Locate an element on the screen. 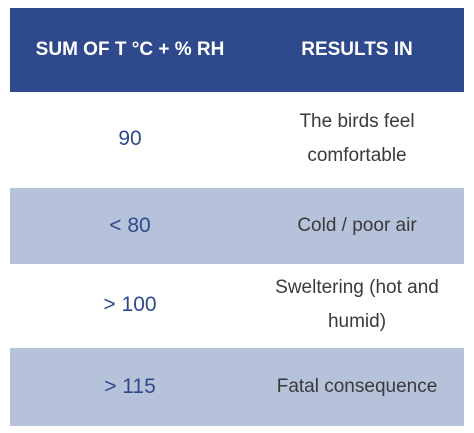  sum-cell: > 115 is located at coordinates (130, 386).